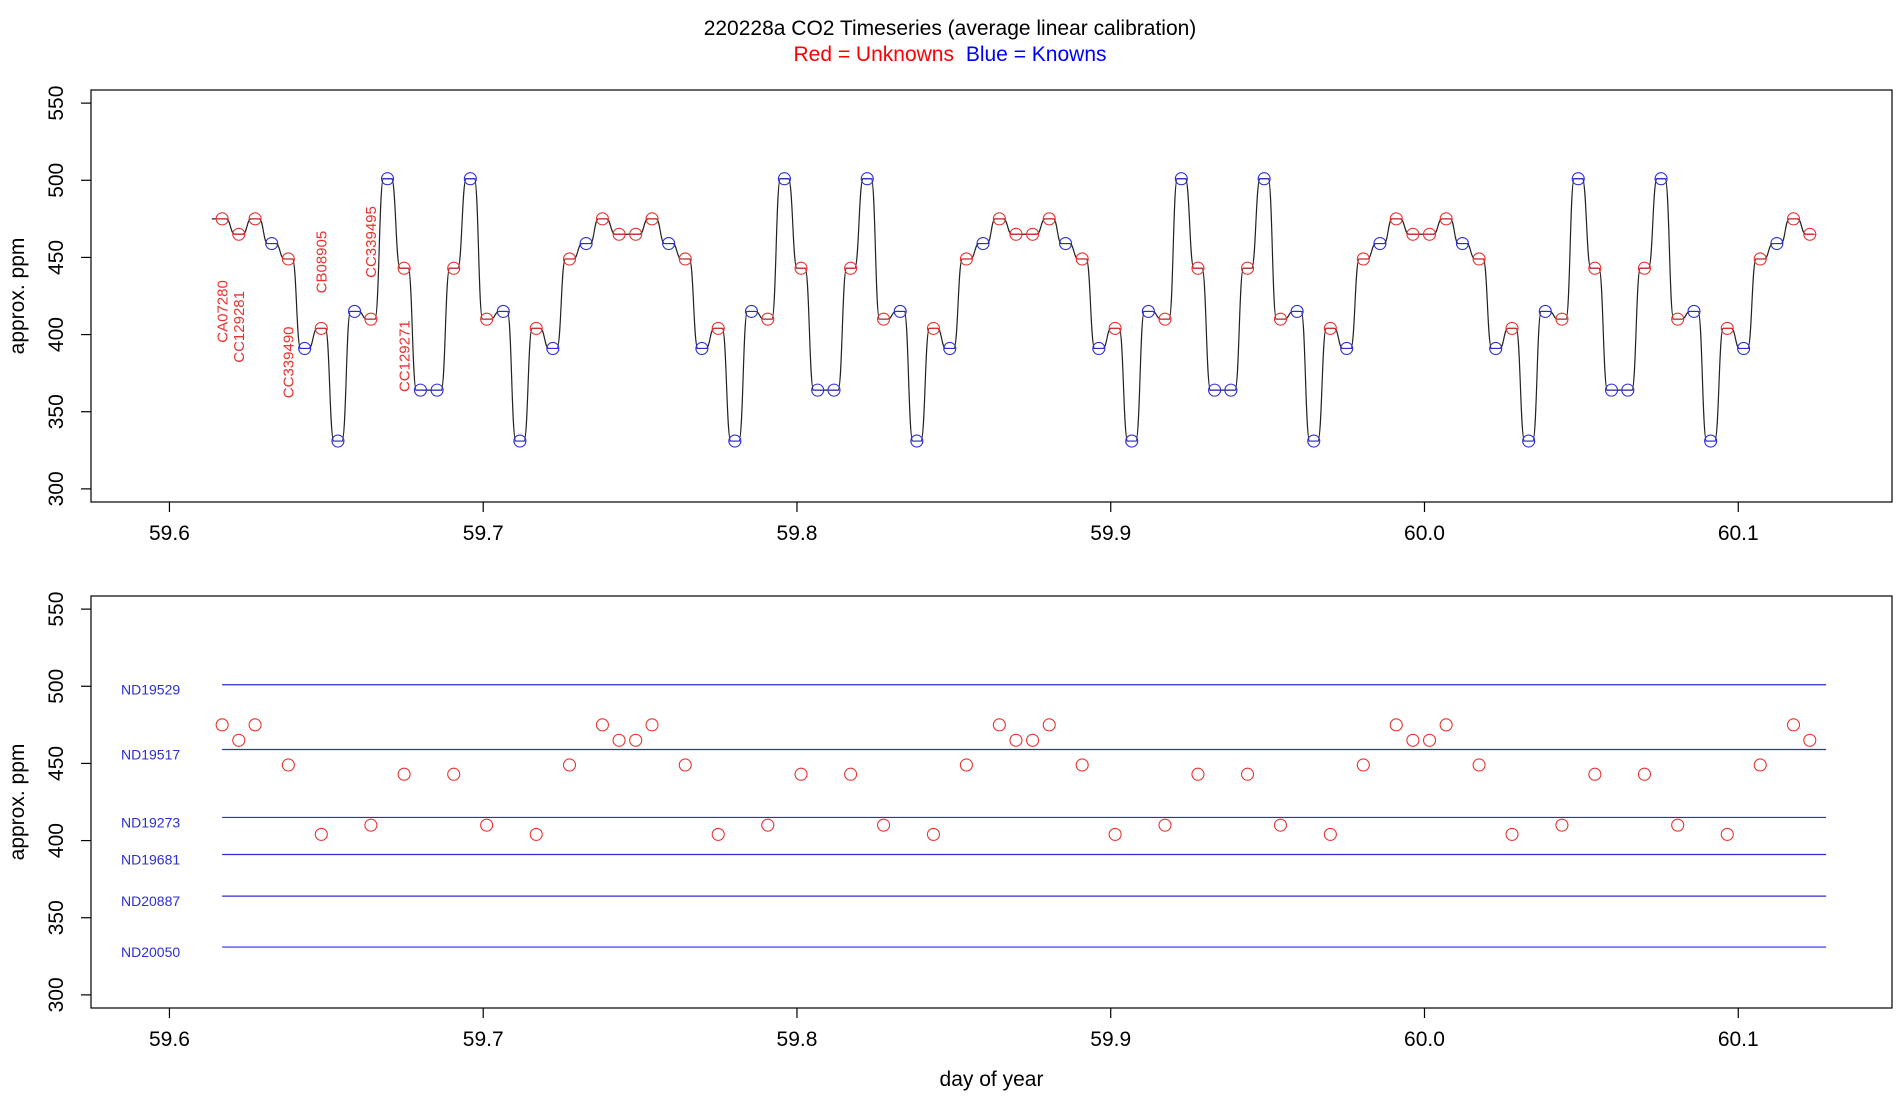  Describe the element at coordinates (1424, 533) in the screenshot. I see `x-tick-label: 60.0` at that location.